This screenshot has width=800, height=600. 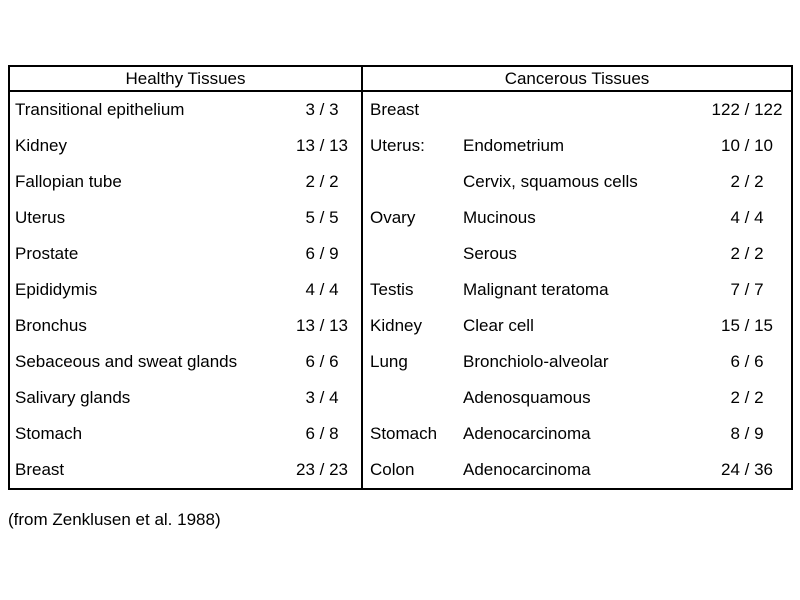 What do you see at coordinates (389, 361) in the screenshot?
I see `organ-name: Lung` at bounding box center [389, 361].